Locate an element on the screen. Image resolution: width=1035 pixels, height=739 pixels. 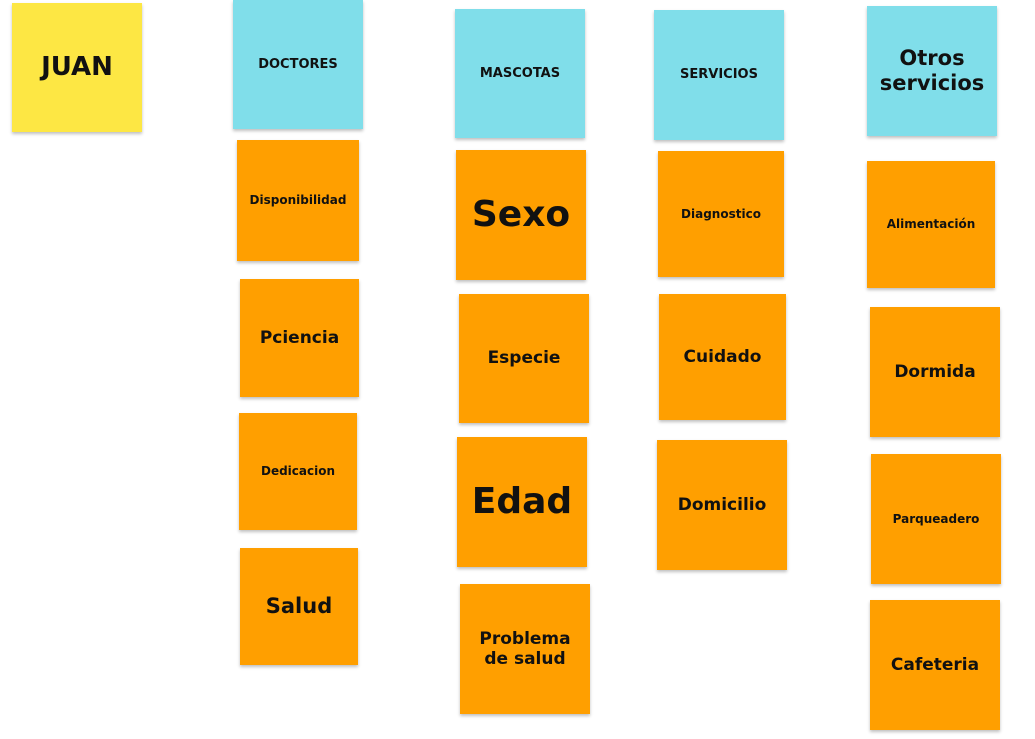
item-note-label: Parqueadero is located at coordinates (936, 518).